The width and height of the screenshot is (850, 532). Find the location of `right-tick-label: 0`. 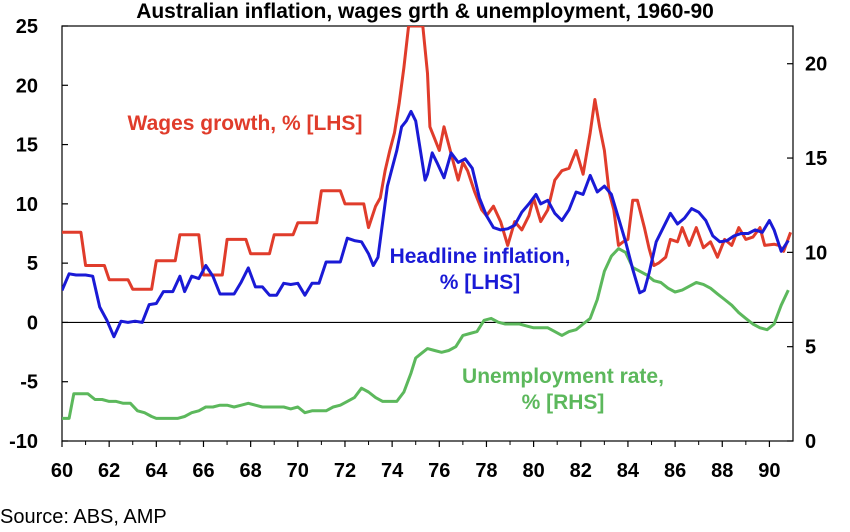

right-tick-label: 0 is located at coordinates (810, 442).